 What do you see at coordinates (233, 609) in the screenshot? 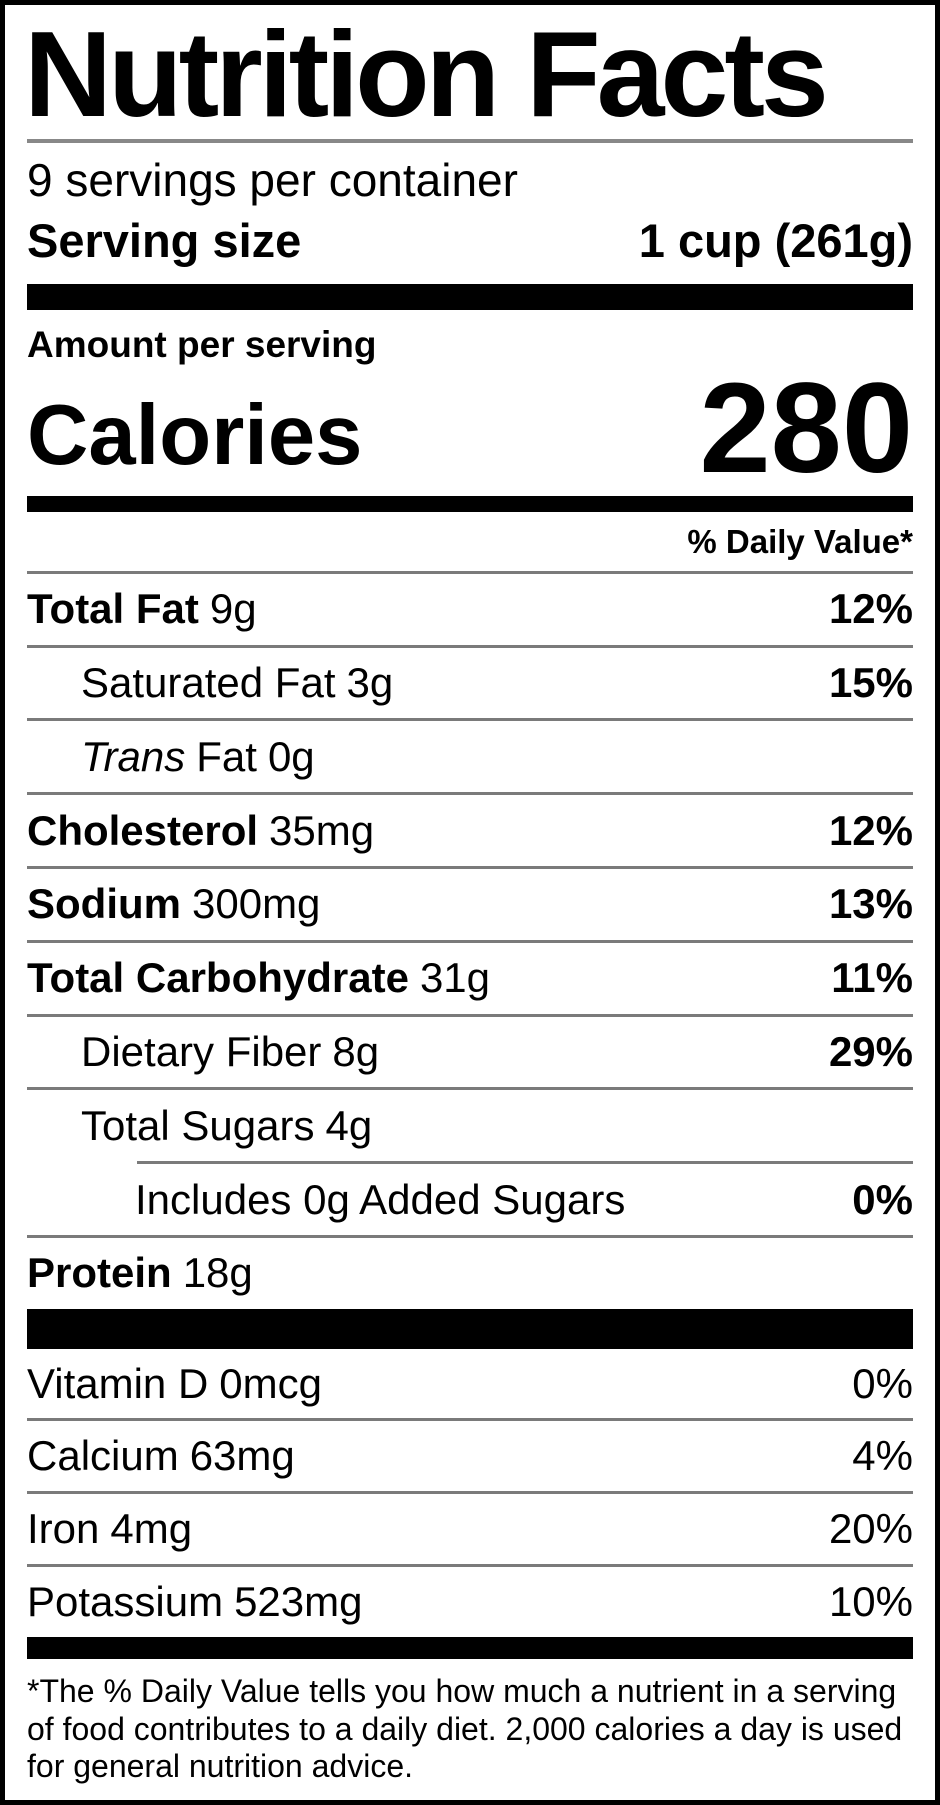
I see `nutrient-amount: 9g` at bounding box center [233, 609].